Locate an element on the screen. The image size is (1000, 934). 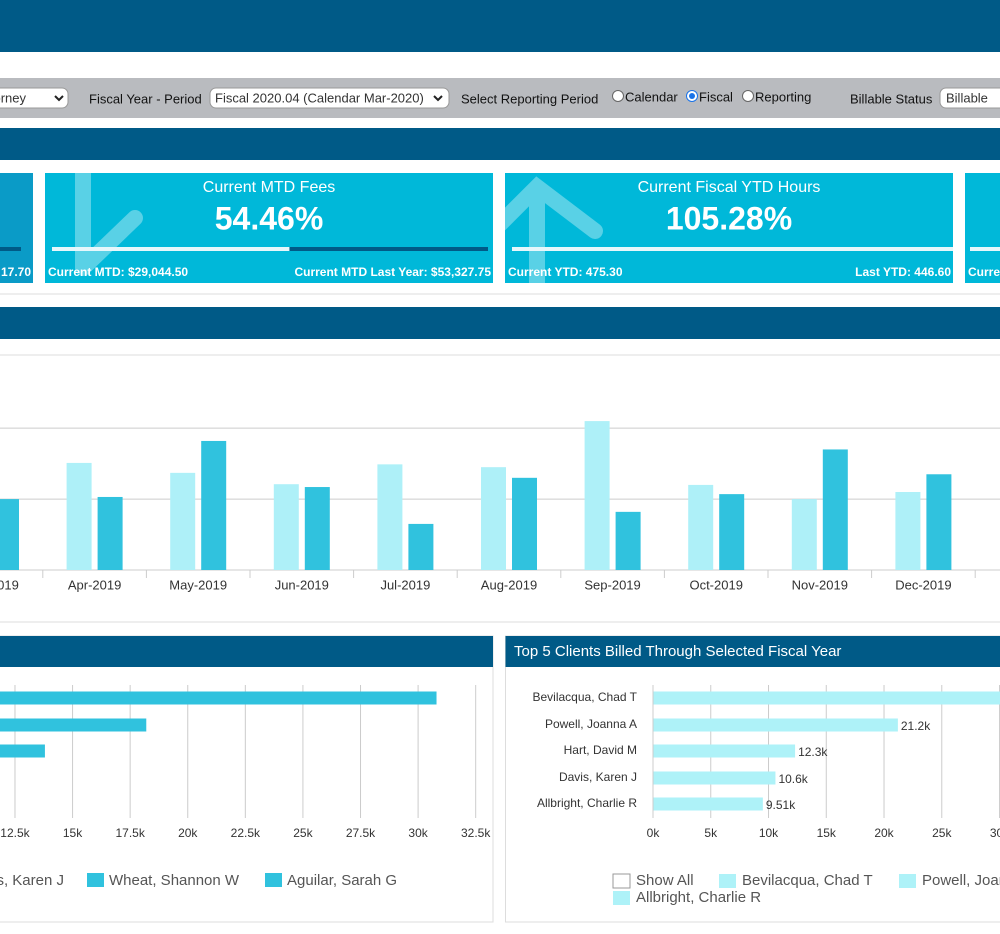
kpi-footer: Current MTD Last Year: $53,327.75 is located at coordinates (392, 272).